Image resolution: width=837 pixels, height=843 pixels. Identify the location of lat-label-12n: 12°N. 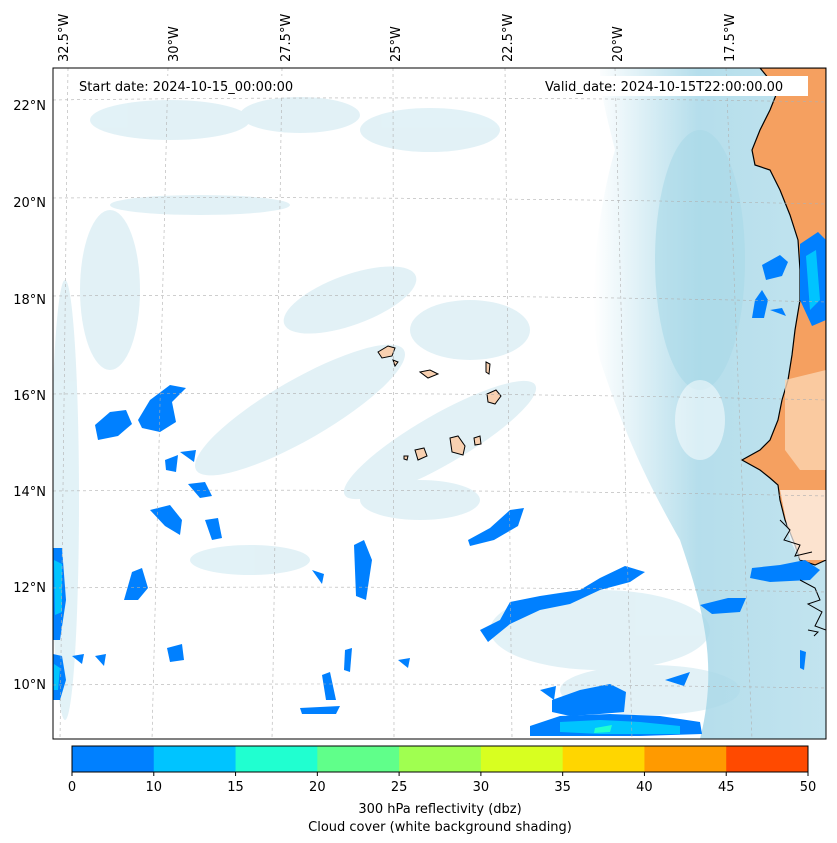
(29, 588).